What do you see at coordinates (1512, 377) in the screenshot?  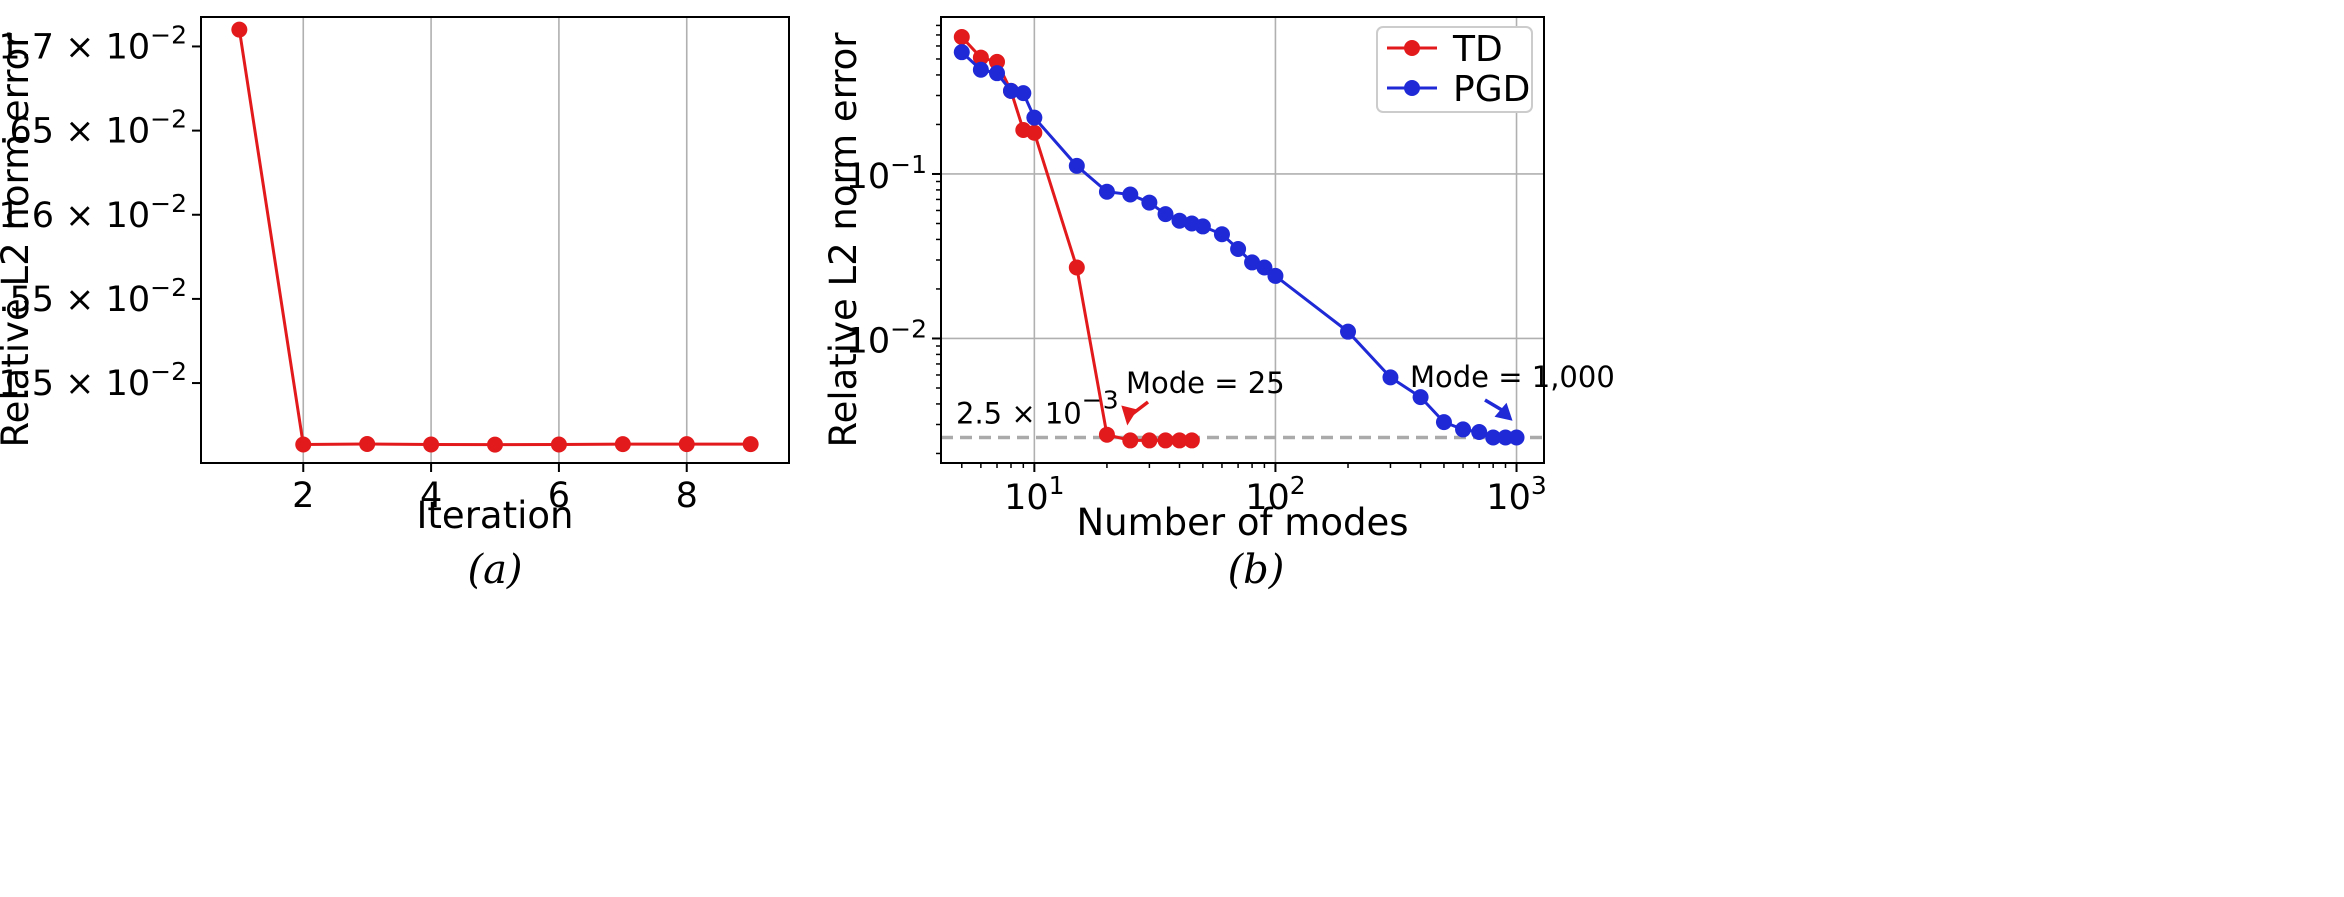 I see `b-annotation-pgd: Mode = 1,000` at bounding box center [1512, 377].